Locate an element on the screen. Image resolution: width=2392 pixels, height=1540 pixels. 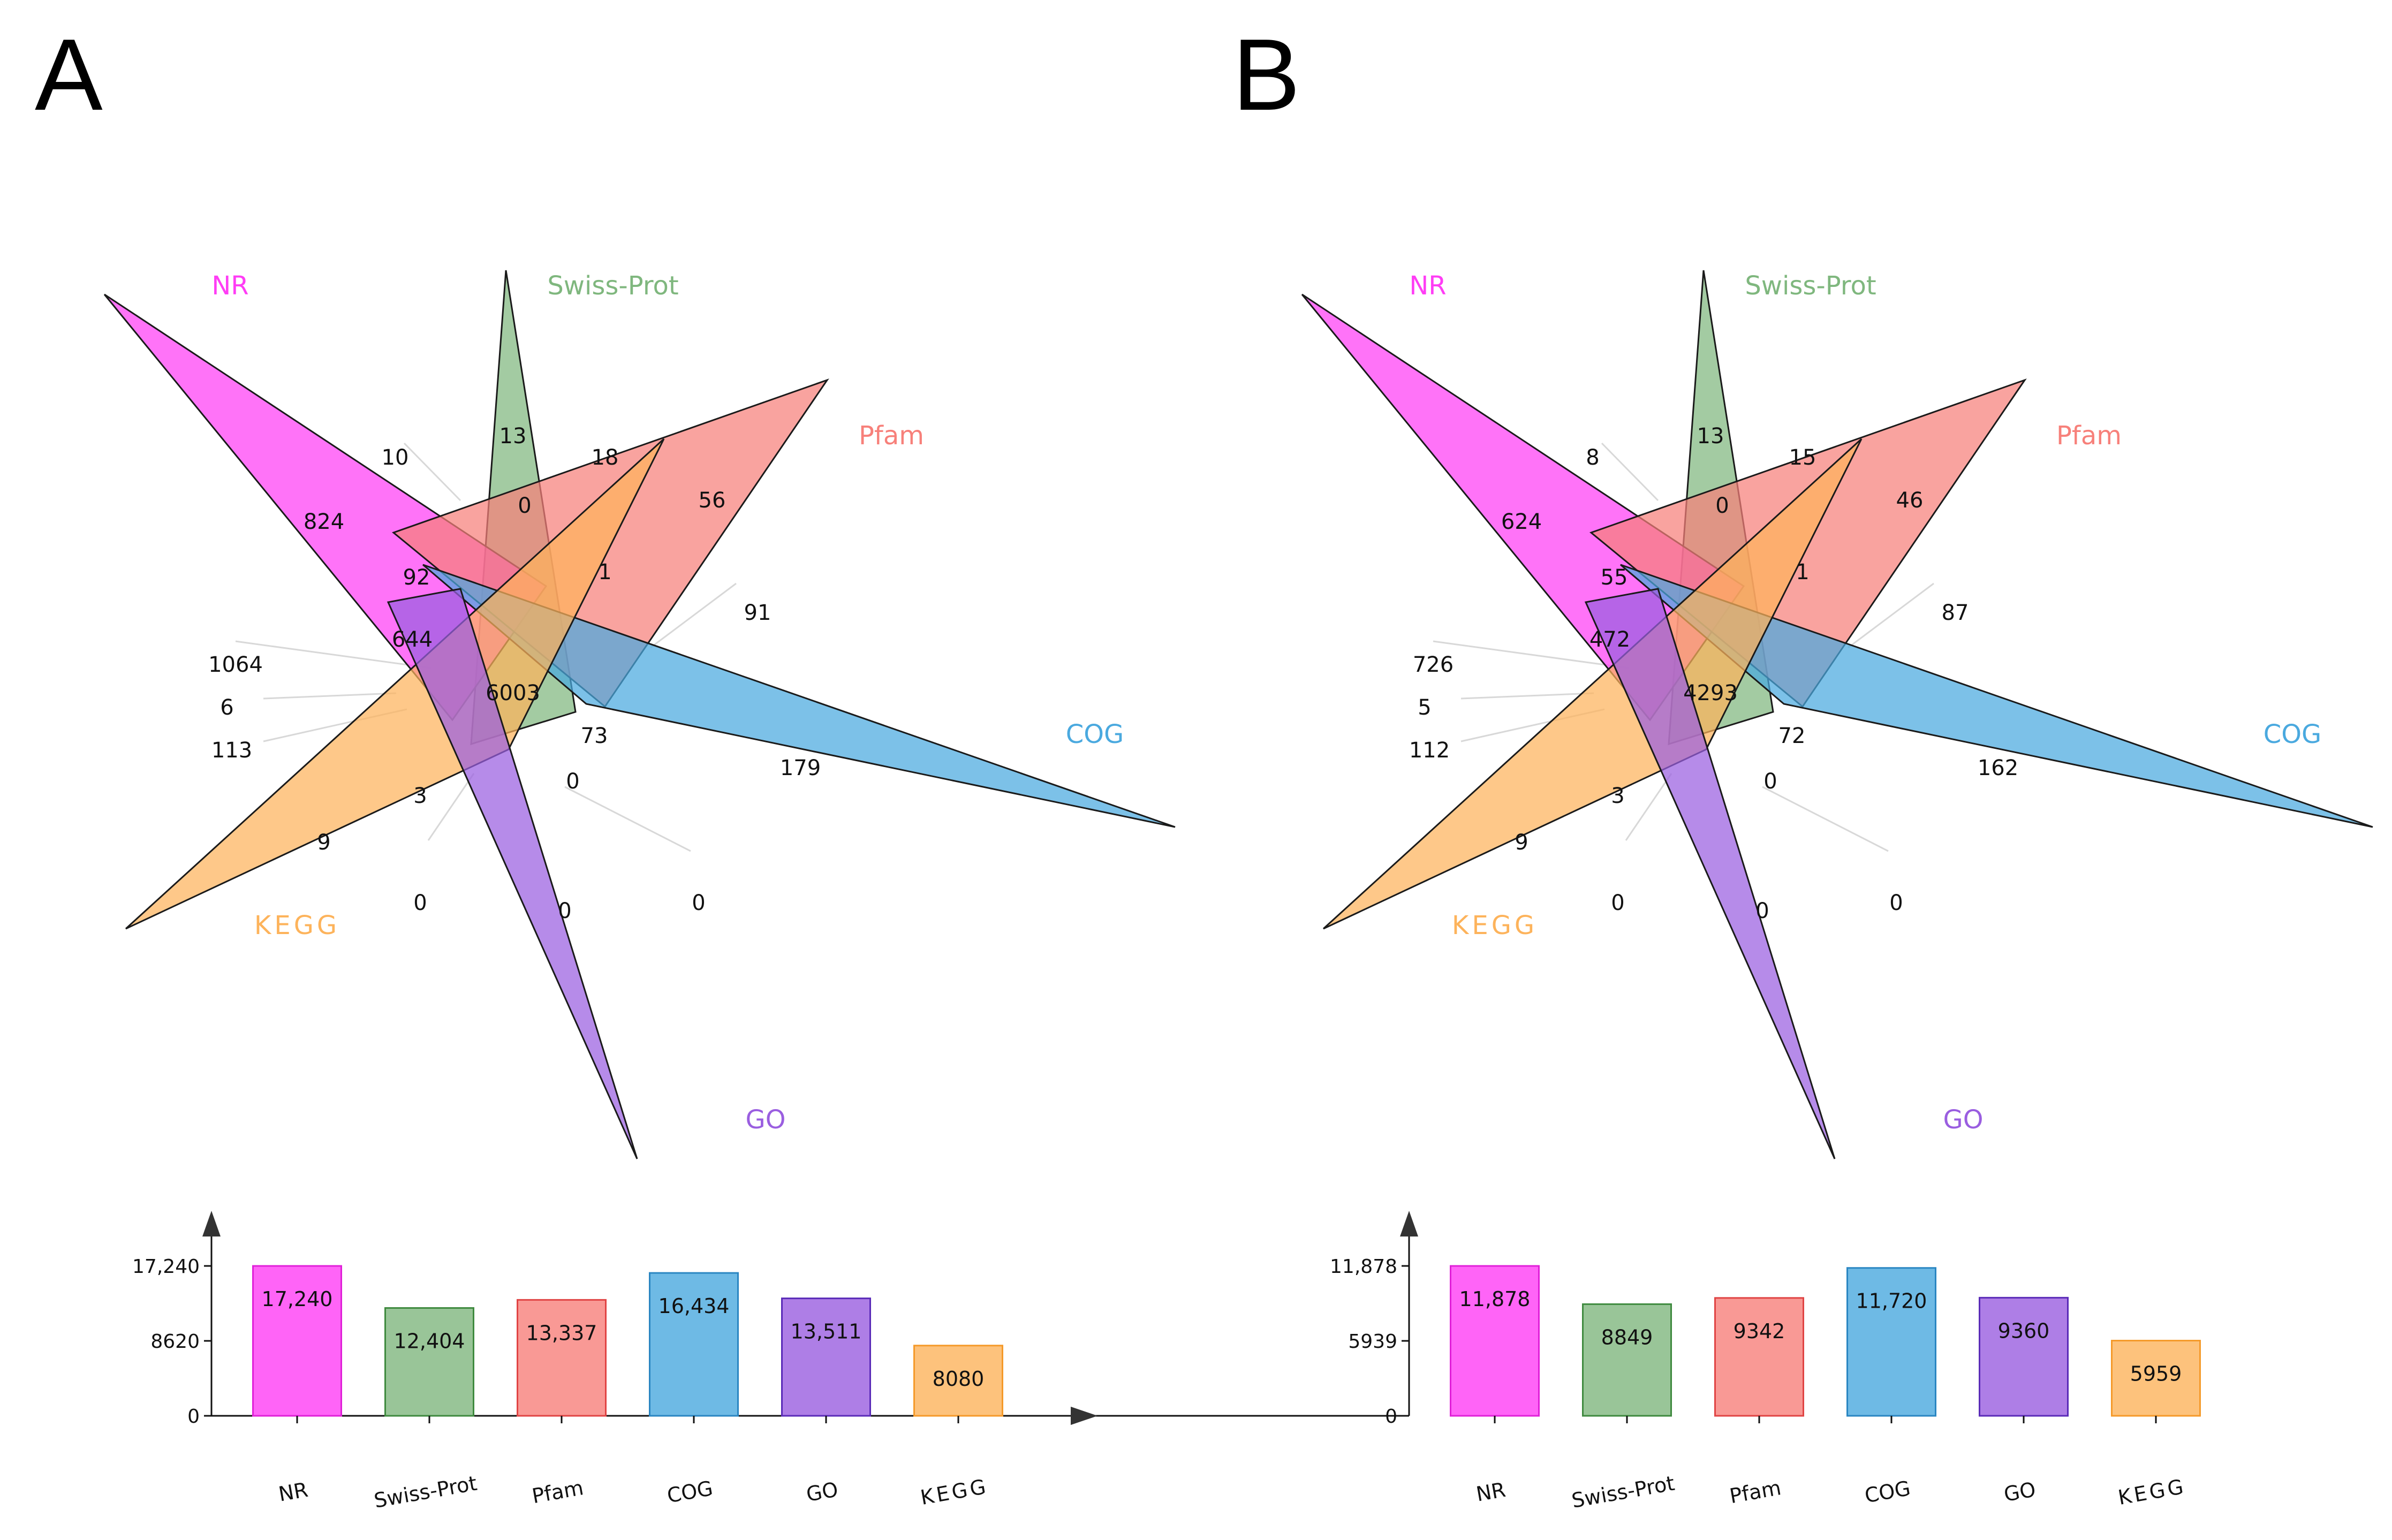
y-tick-label: 11,878 is located at coordinates (1363, 1267).